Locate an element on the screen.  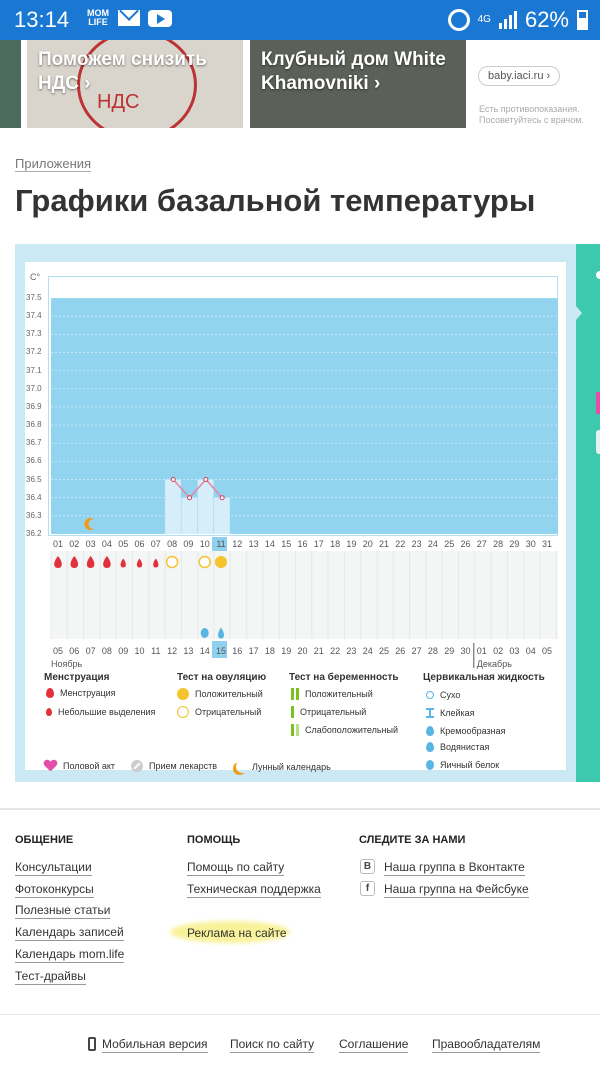
legend-item-sticky: Клейкая is located at coordinates (450, 713).